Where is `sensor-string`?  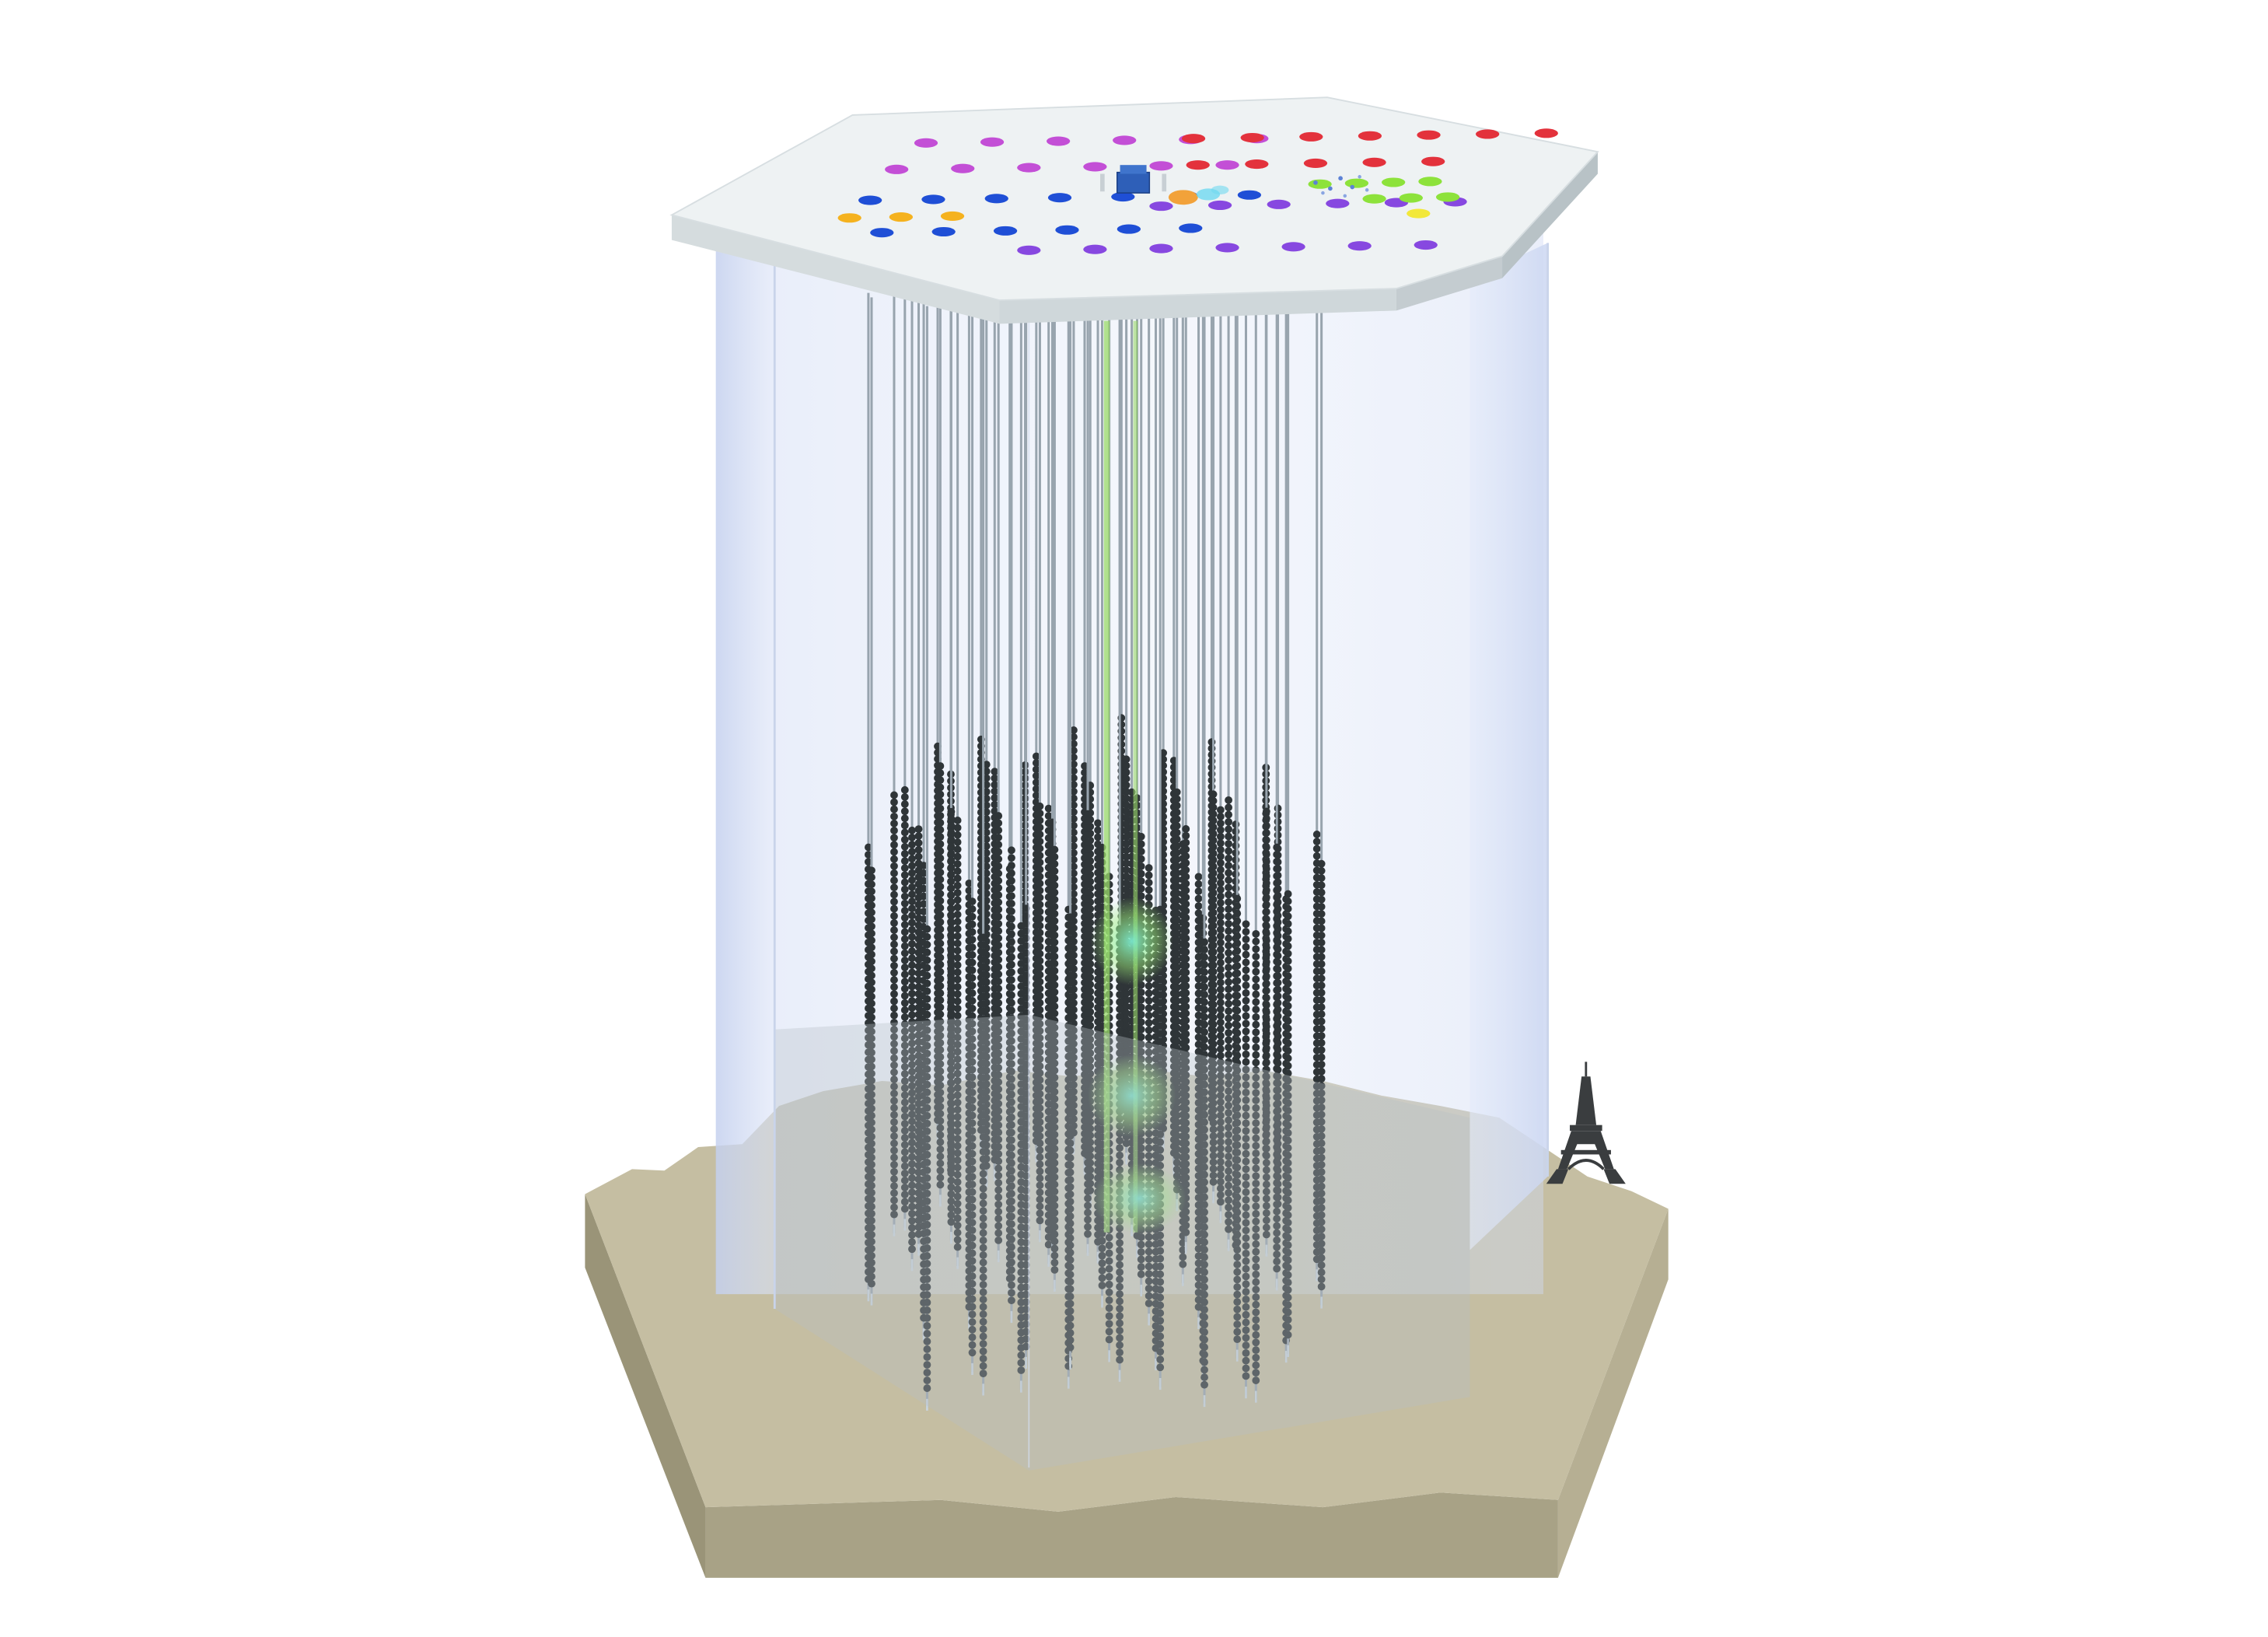
sensor-string is located at coordinates (998, 777).